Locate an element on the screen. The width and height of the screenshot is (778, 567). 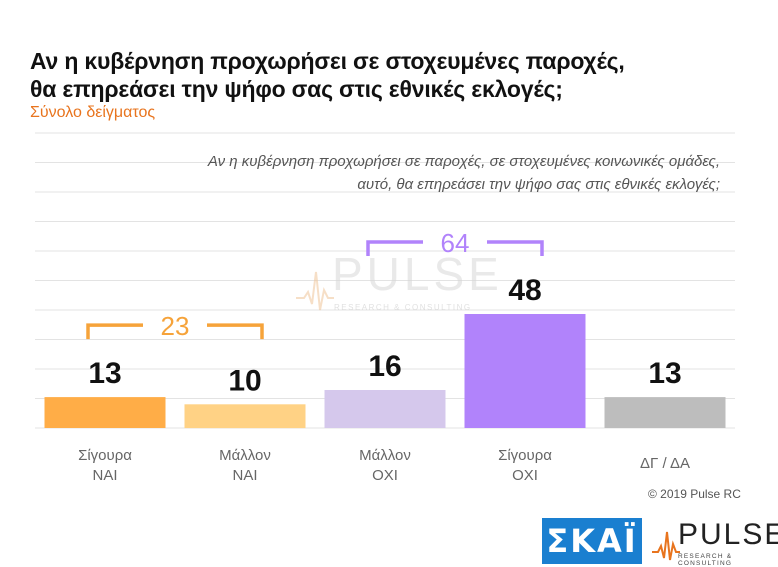
group-bracket: 64 is located at coordinates (455, 243).